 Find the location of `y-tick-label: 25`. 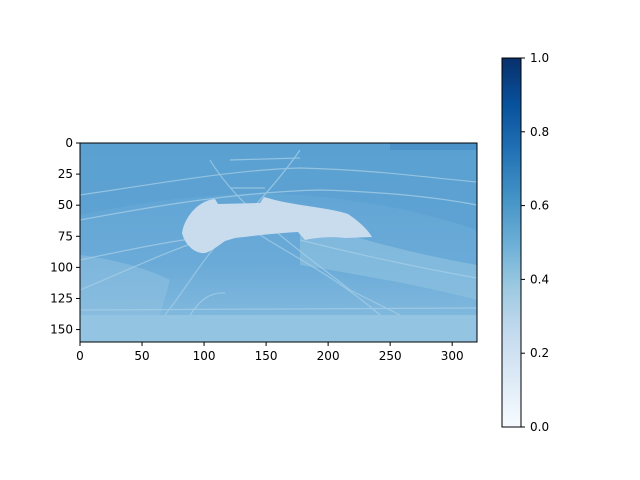

y-tick-label: 25 is located at coordinates (65, 174).